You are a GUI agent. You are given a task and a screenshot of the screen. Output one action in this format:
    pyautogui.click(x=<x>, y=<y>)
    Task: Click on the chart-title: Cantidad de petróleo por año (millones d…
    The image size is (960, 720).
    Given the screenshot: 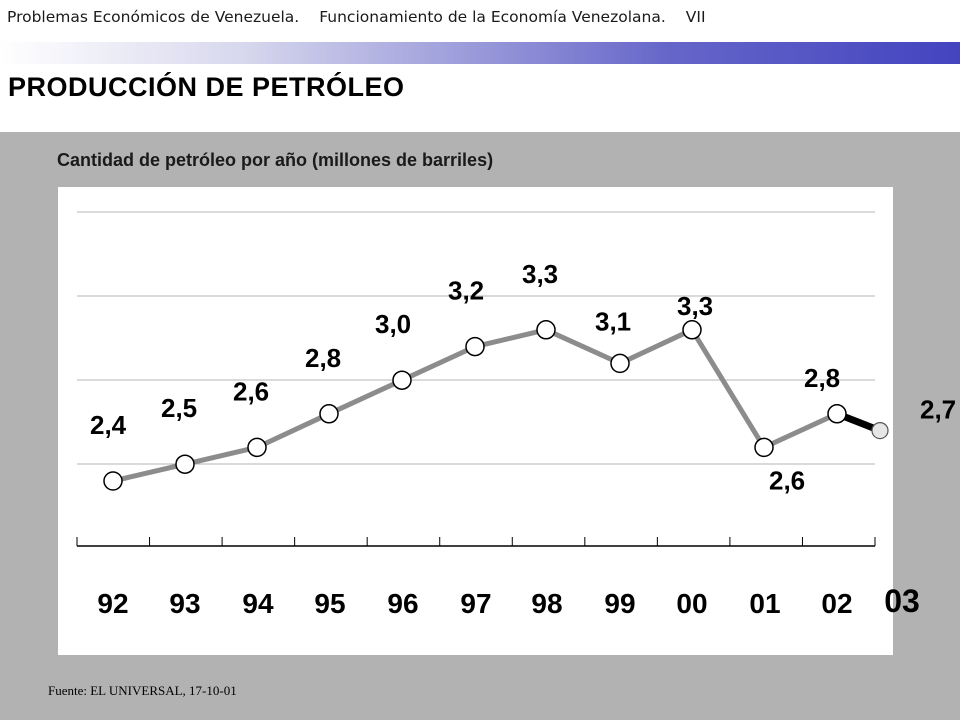 What is the action you would take?
    pyautogui.click(x=275, y=160)
    